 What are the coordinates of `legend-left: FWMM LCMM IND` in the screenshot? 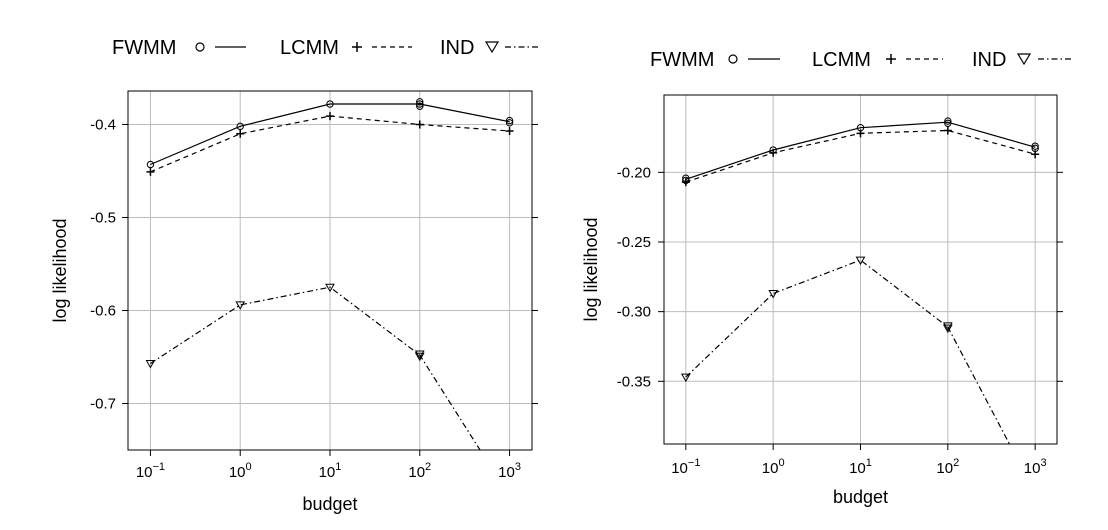 It's located at (326, 48).